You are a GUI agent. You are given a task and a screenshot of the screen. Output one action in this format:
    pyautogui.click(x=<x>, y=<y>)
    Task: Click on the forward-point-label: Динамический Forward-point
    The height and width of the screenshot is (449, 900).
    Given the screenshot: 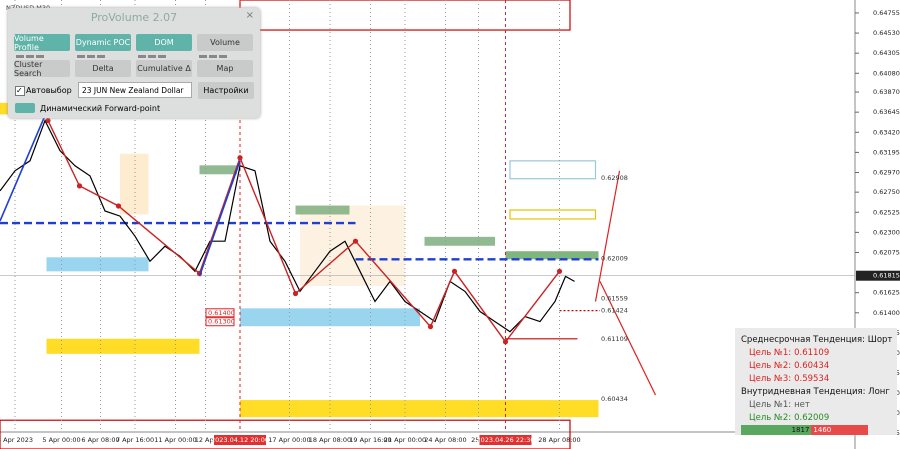 What is the action you would take?
    pyautogui.click(x=100, y=108)
    